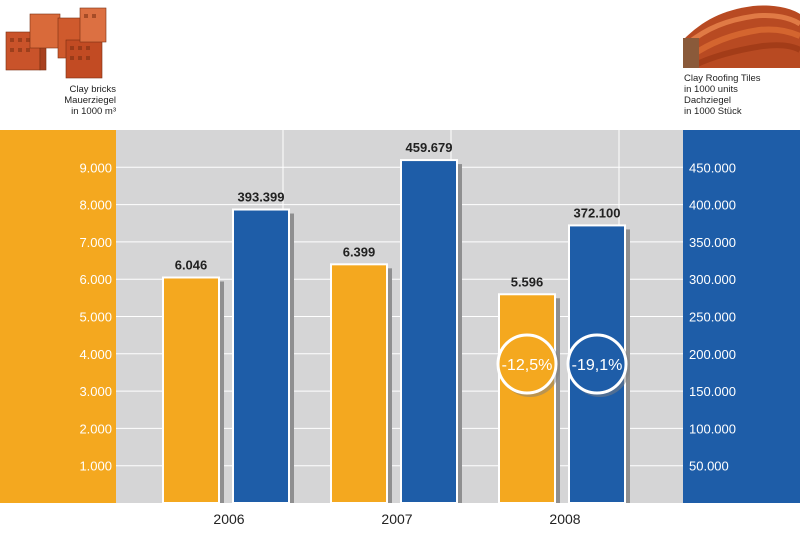 This screenshot has width=800, height=533. I want to click on bar-value-label: 393.399, so click(261, 197).